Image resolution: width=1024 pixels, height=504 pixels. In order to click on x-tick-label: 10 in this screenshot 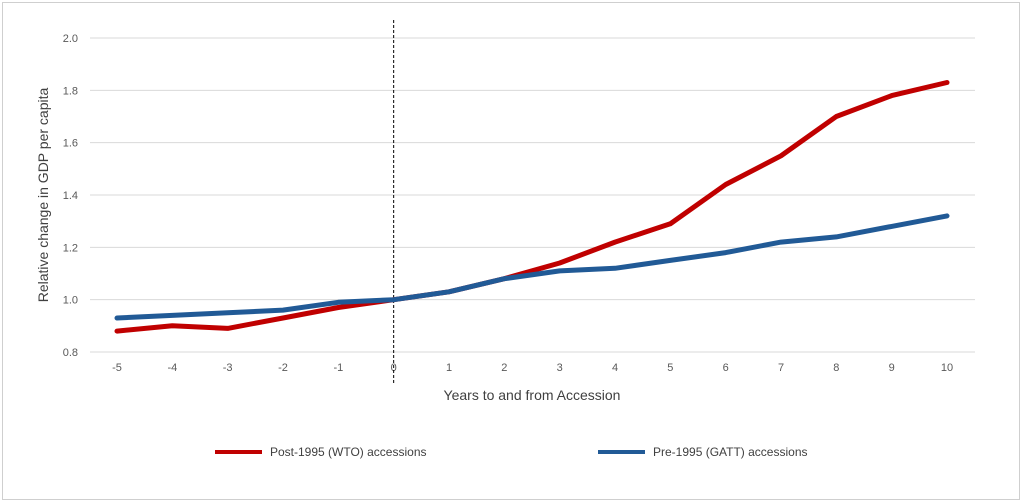, I will do `click(947, 368)`.